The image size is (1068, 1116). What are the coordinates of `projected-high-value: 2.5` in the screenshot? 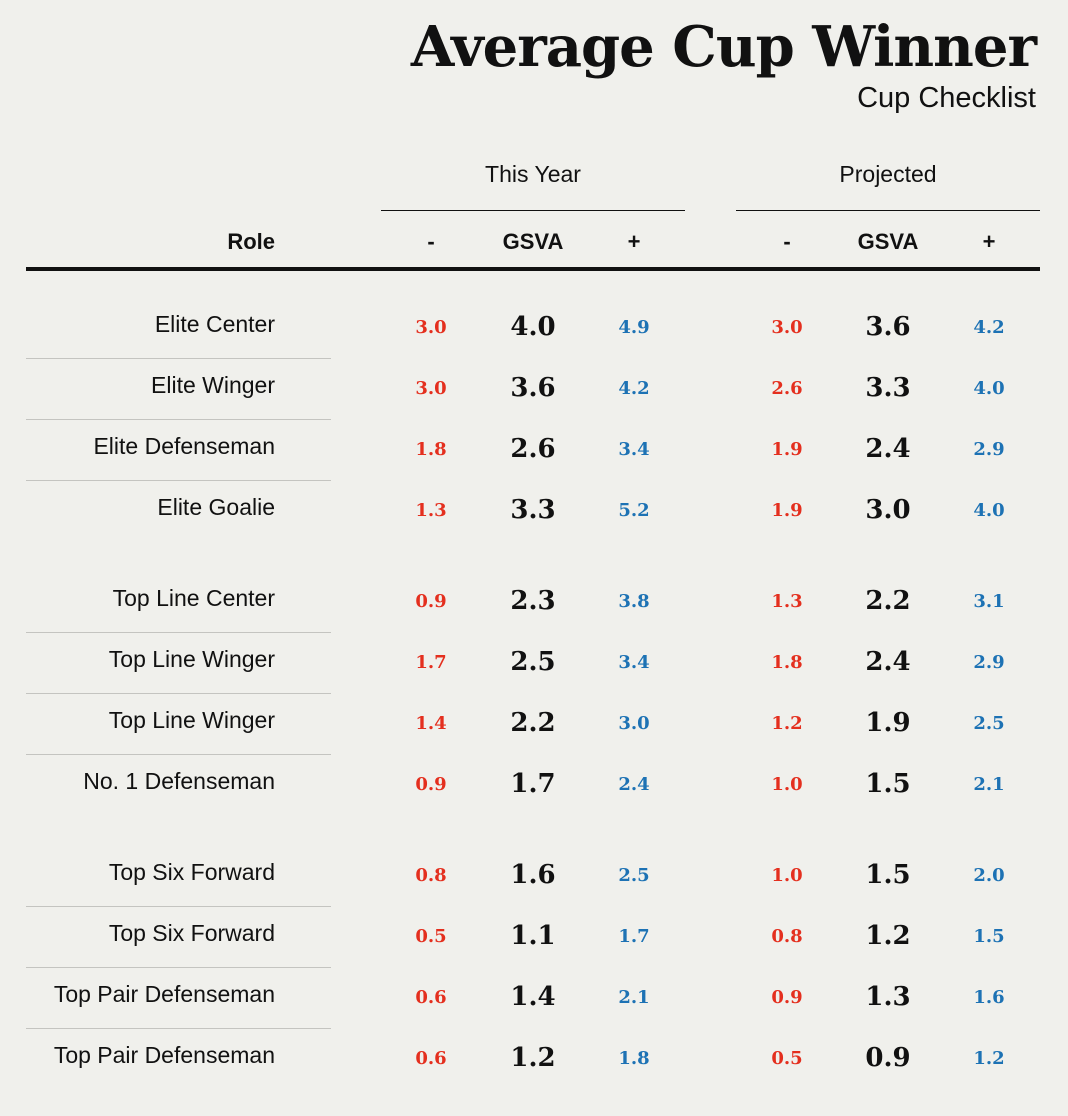 It's located at (989, 723).